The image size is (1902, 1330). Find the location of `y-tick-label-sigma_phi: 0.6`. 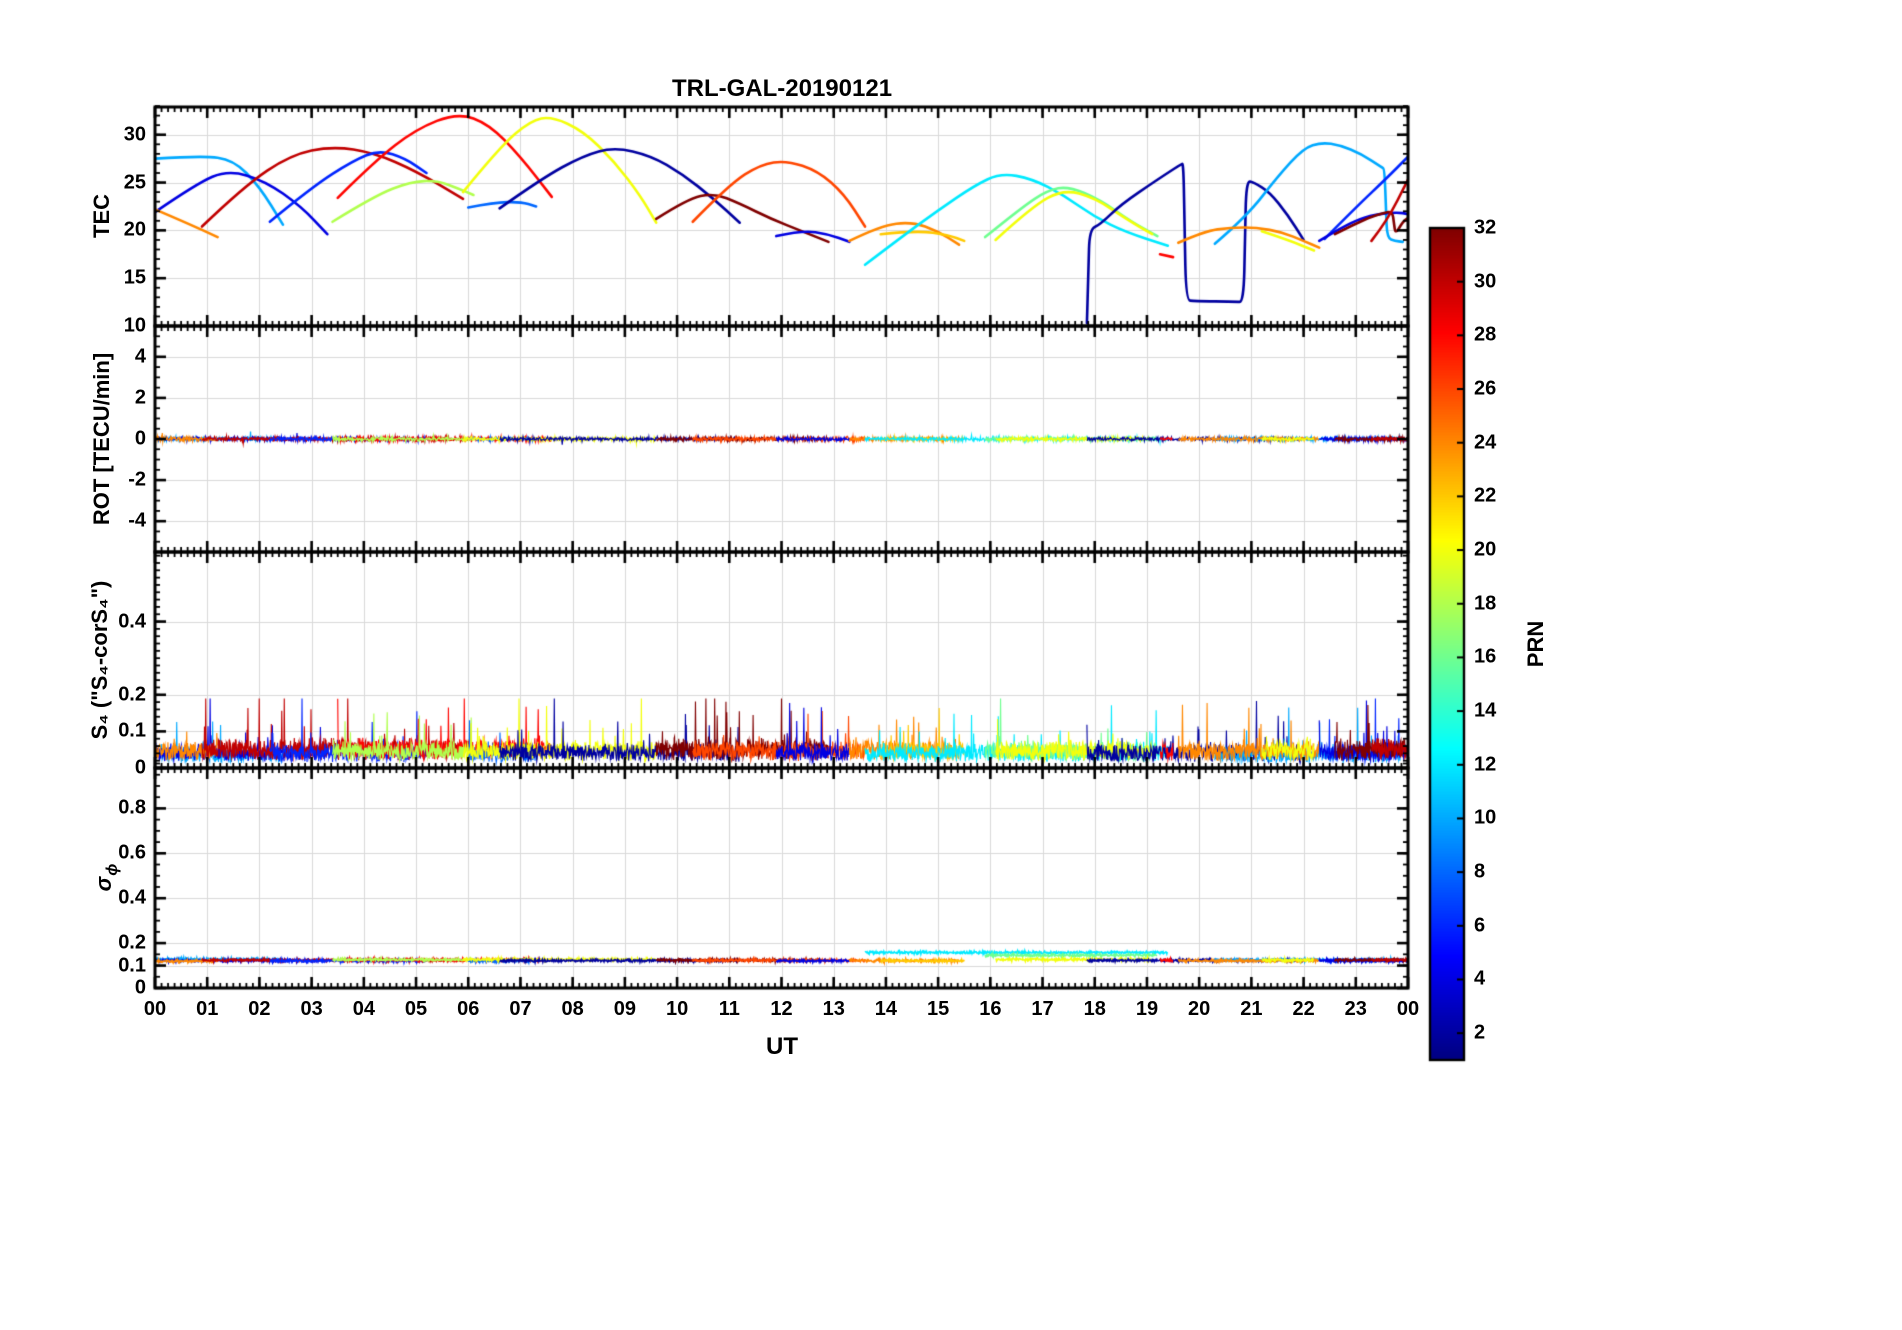

y-tick-label-sigma_phi: 0.6 is located at coordinates (132, 852).